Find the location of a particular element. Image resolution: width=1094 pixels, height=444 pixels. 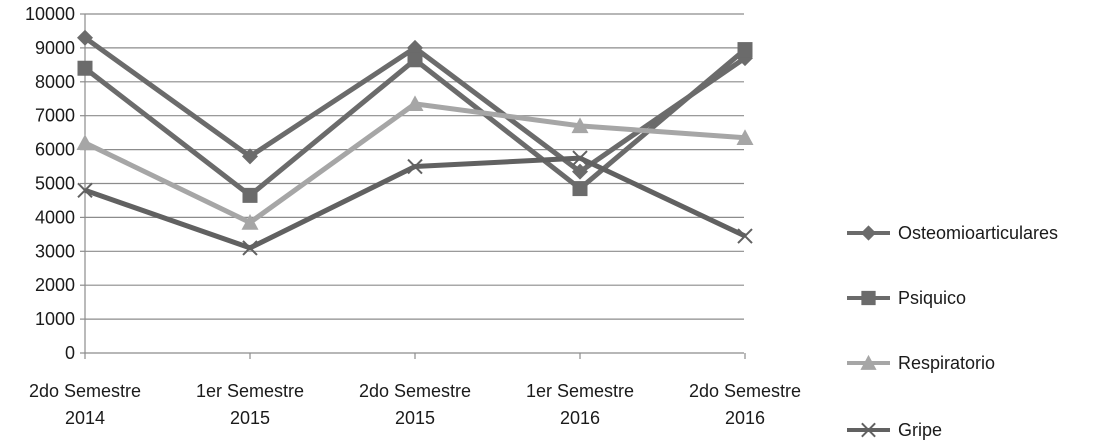

legend-item-gripe: Gripe is located at coordinates (894, 430).